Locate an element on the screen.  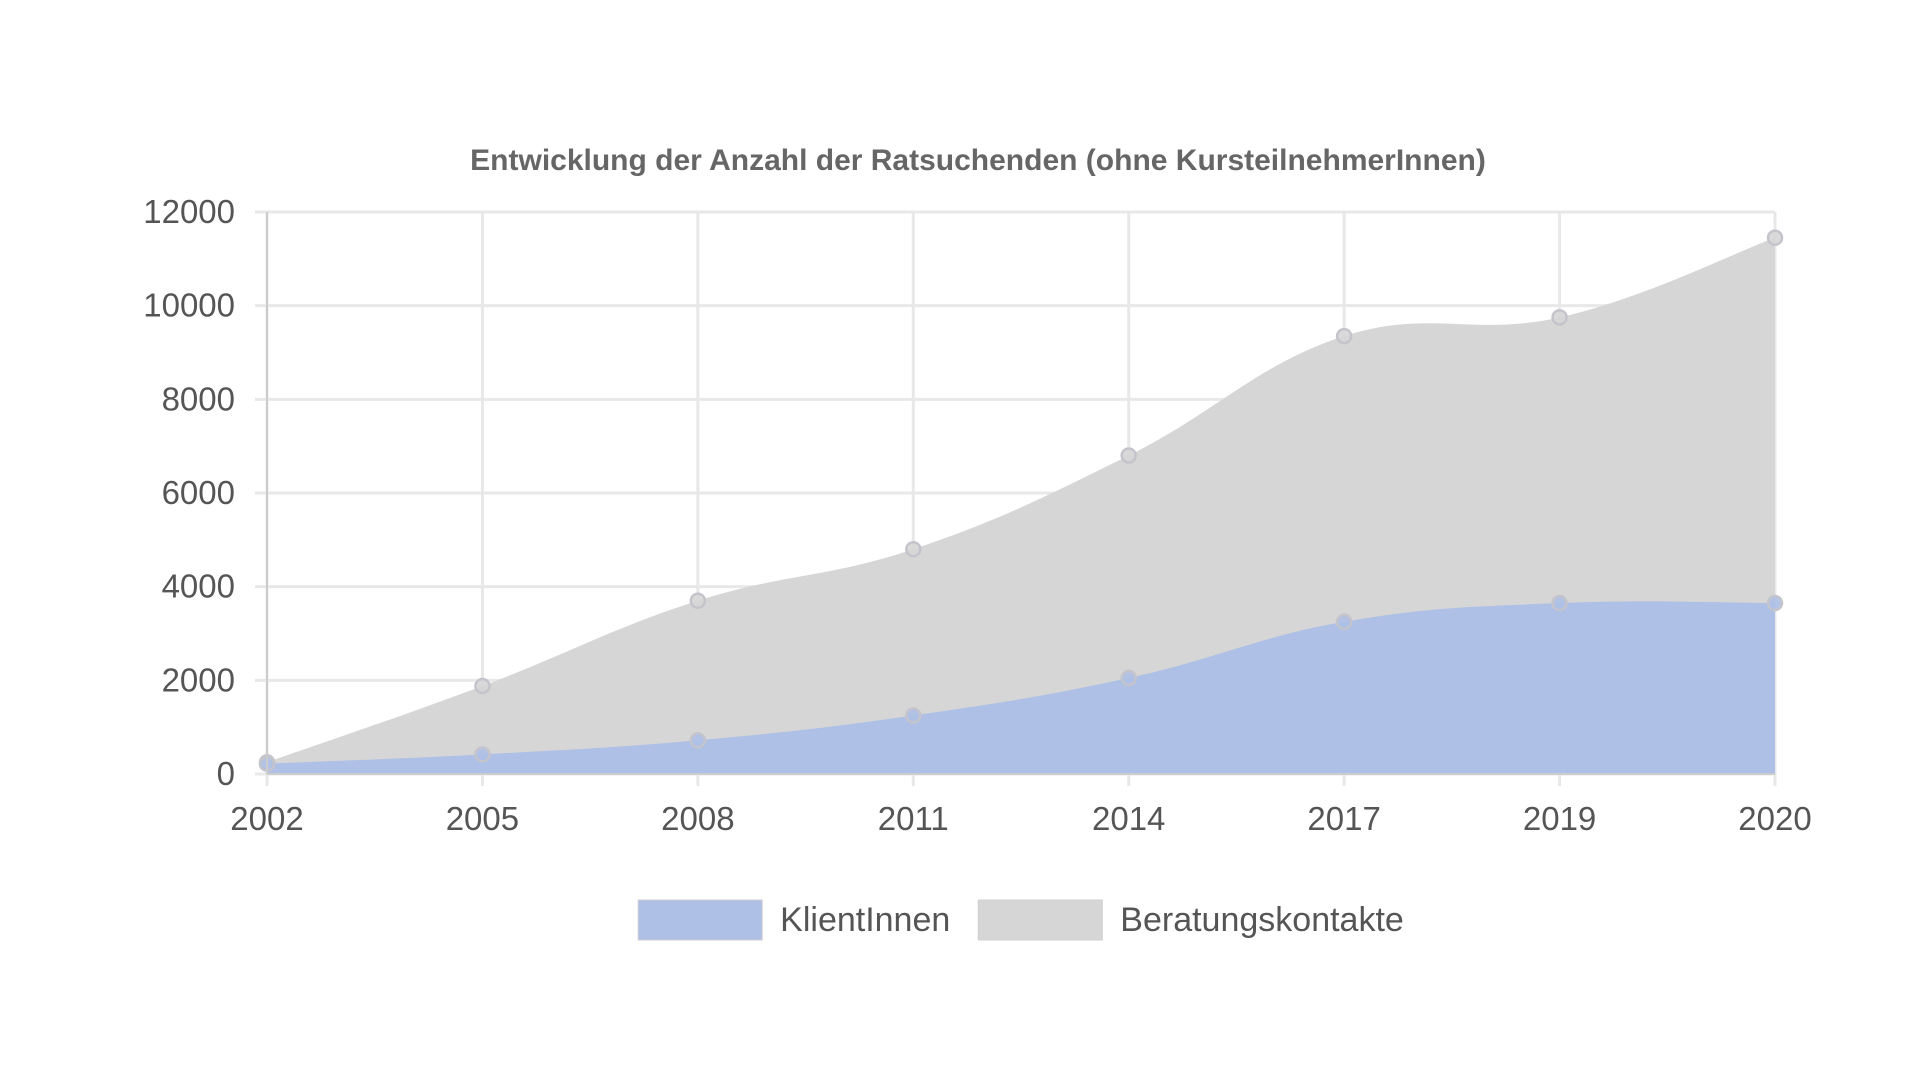
x-tick-label: 2017 is located at coordinates (1343, 818).